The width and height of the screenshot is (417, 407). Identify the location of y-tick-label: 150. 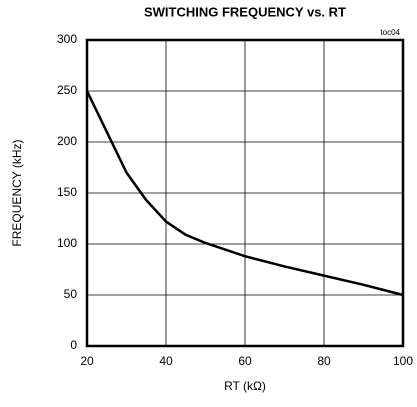
(67, 192).